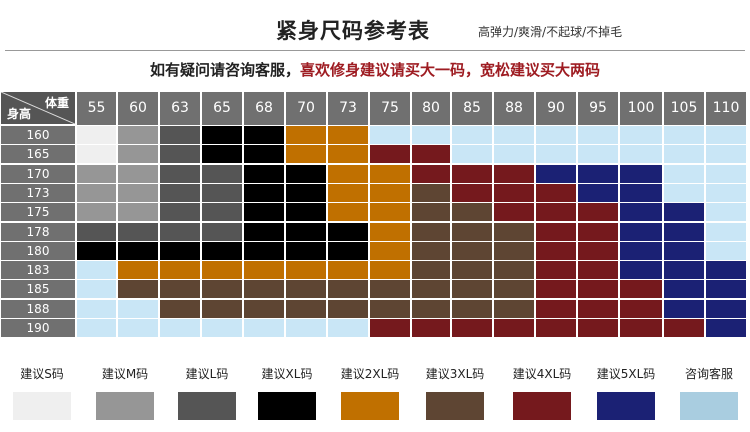 The height and width of the screenshot is (432, 750). Describe the element at coordinates (472, 108) in the screenshot. I see `weight-header: 85` at that location.